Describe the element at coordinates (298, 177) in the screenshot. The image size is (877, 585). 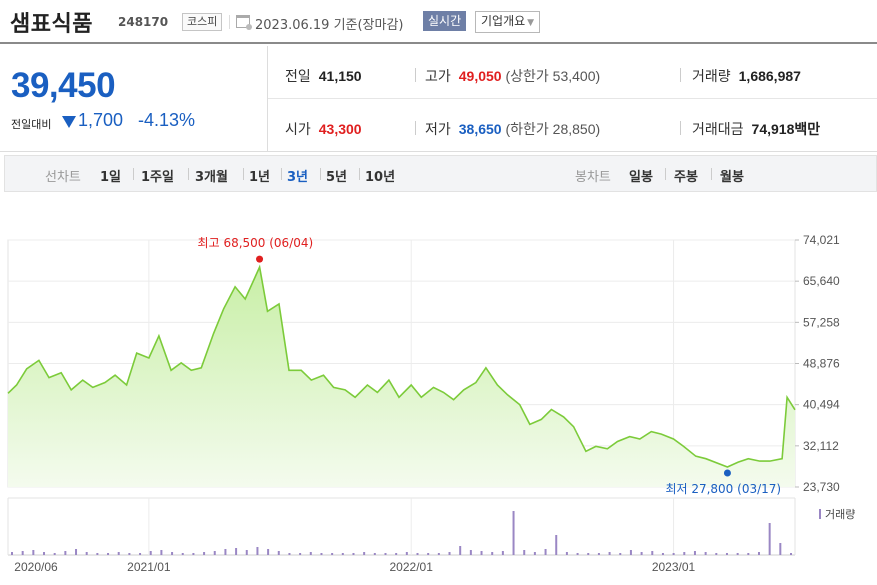
I see `period-3y: 3년` at that location.